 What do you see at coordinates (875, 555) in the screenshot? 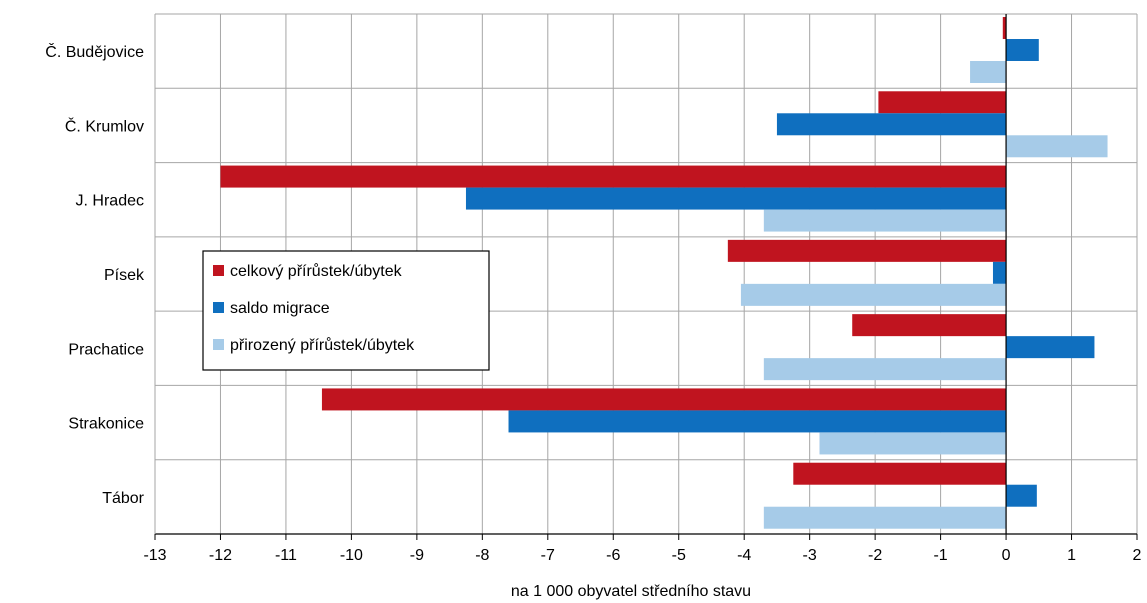
I see `x-tick-label: -2` at bounding box center [875, 555].